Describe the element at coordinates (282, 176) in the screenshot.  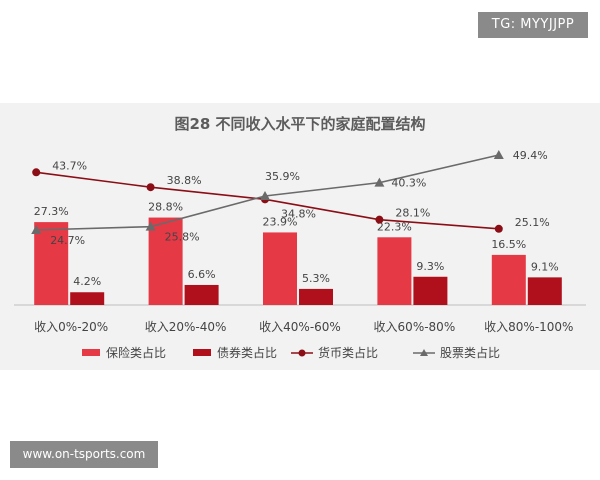
I see `point-label-stock-2: 35.9%` at that location.